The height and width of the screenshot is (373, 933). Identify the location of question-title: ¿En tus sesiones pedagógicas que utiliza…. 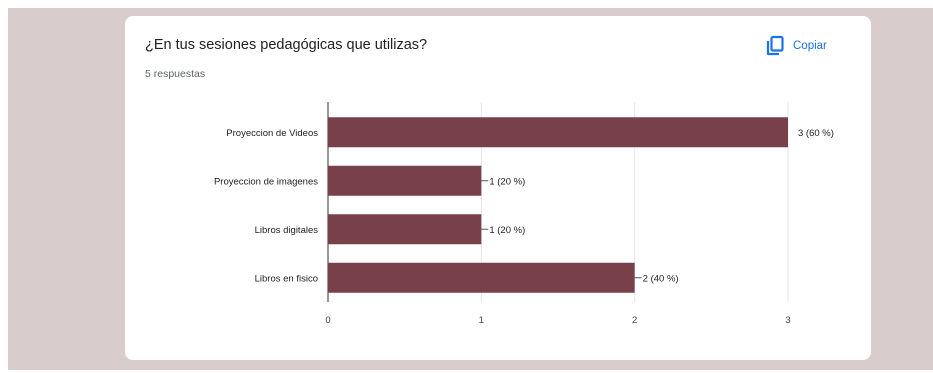
(286, 45).